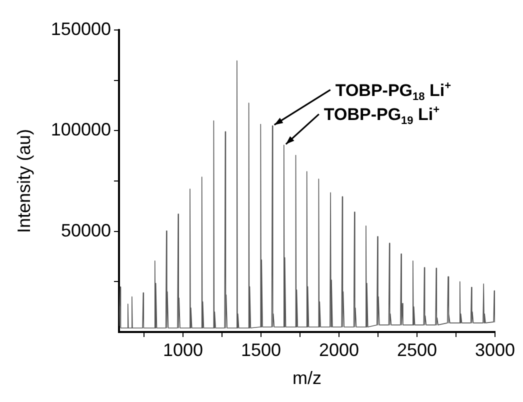  I want to click on y-axis-title: Intensity (au), so click(24, 181).